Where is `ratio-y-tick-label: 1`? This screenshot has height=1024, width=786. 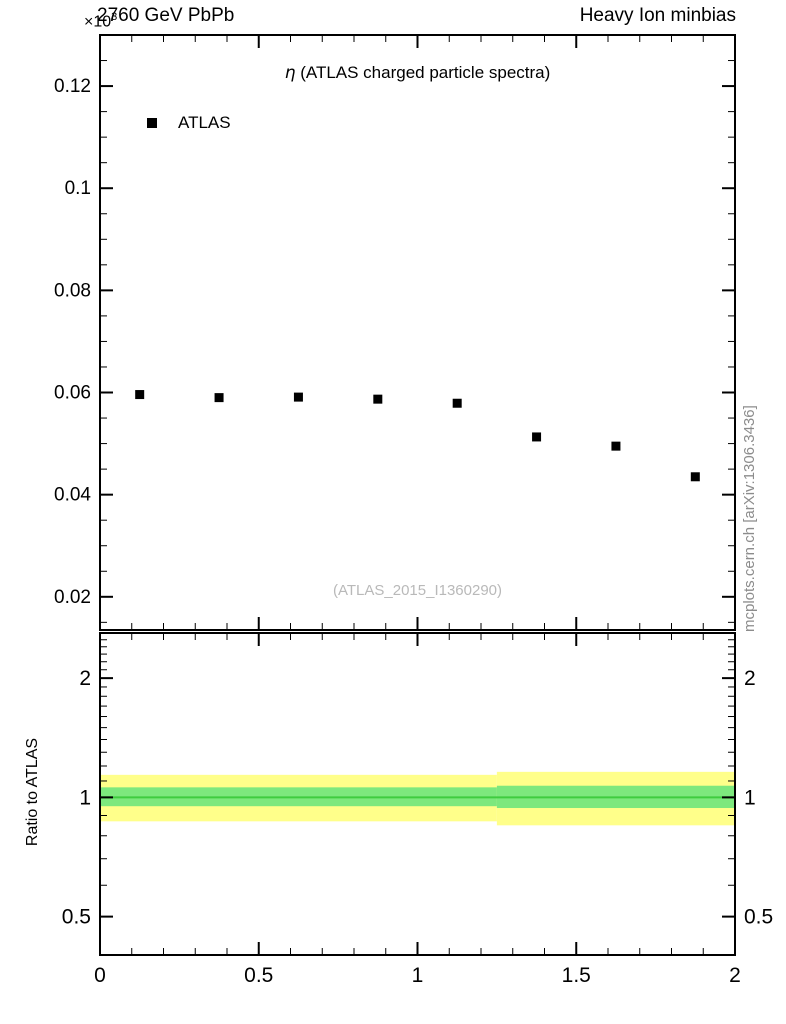
ratio-y-tick-label: 1 is located at coordinates (85, 797).